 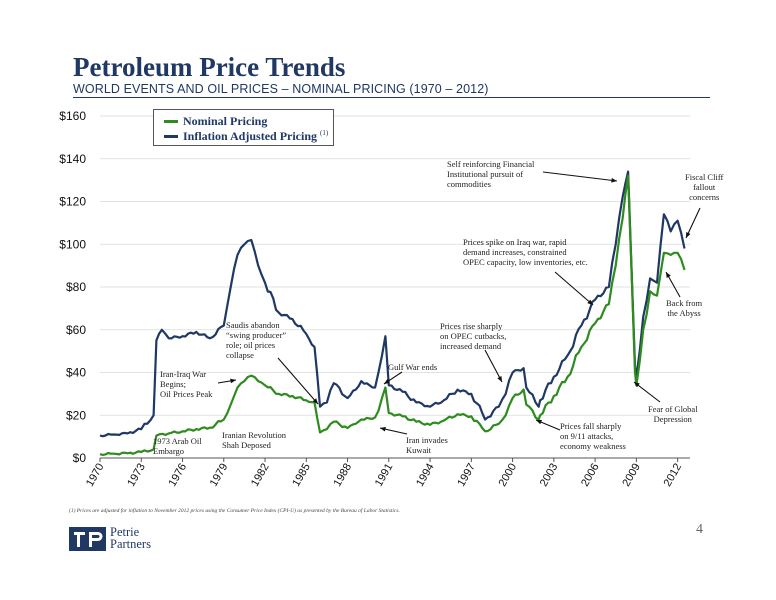 I want to click on y-tick-label: $40, so click(x=76, y=373).